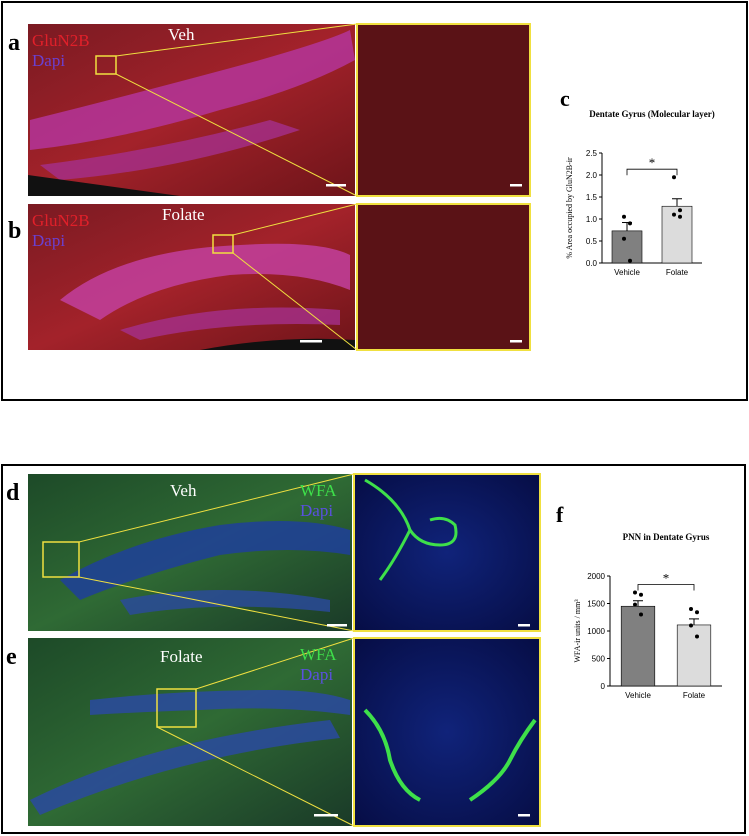 The height and width of the screenshot is (836, 749). I want to click on panel-letter: c, so click(565, 98).